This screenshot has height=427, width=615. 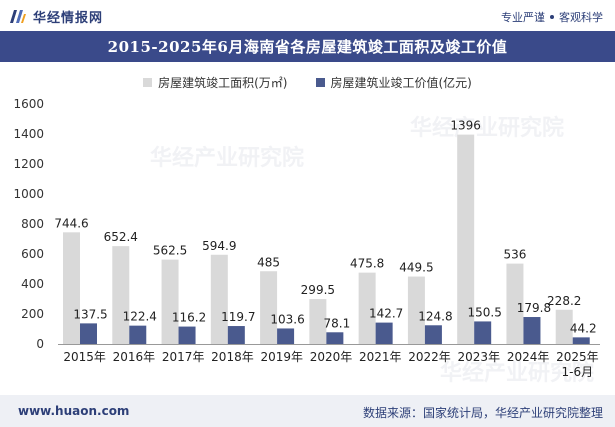 What do you see at coordinates (40, 344) in the screenshot?
I see `y-tick-label: 0` at bounding box center [40, 344].